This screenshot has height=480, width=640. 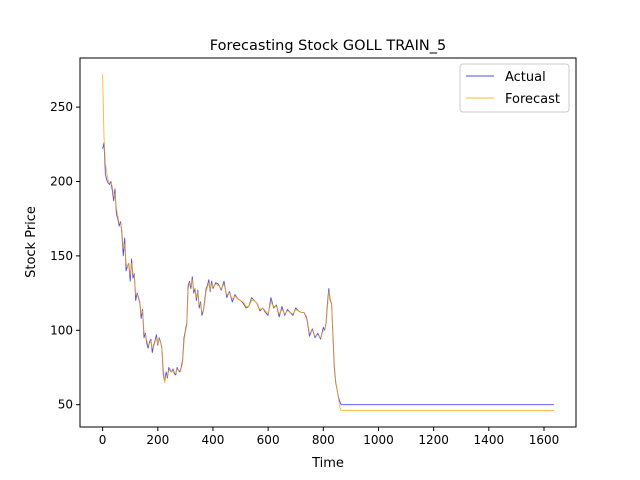 What do you see at coordinates (103, 440) in the screenshot?
I see `x-tick-label: 0` at bounding box center [103, 440].